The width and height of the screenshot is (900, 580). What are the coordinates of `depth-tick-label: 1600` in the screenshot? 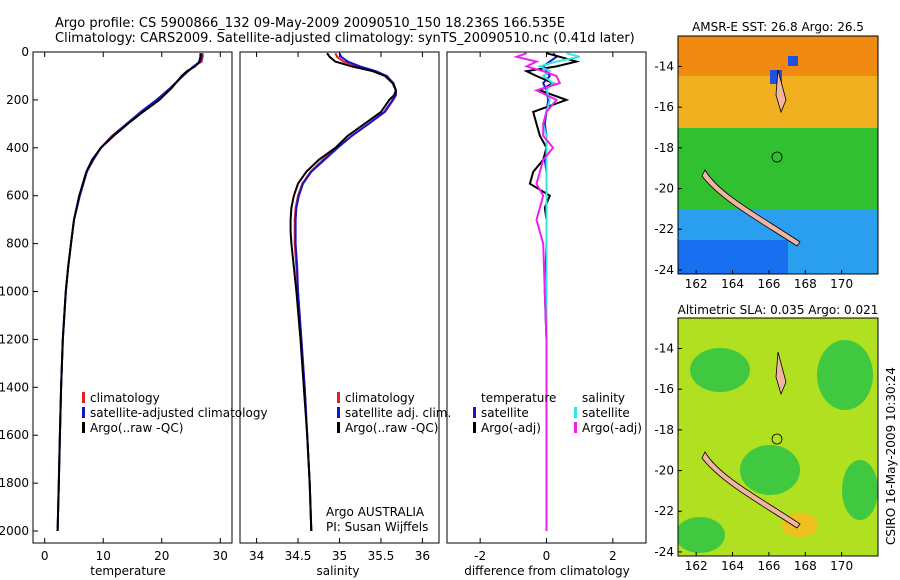 It's located at (14, 435).